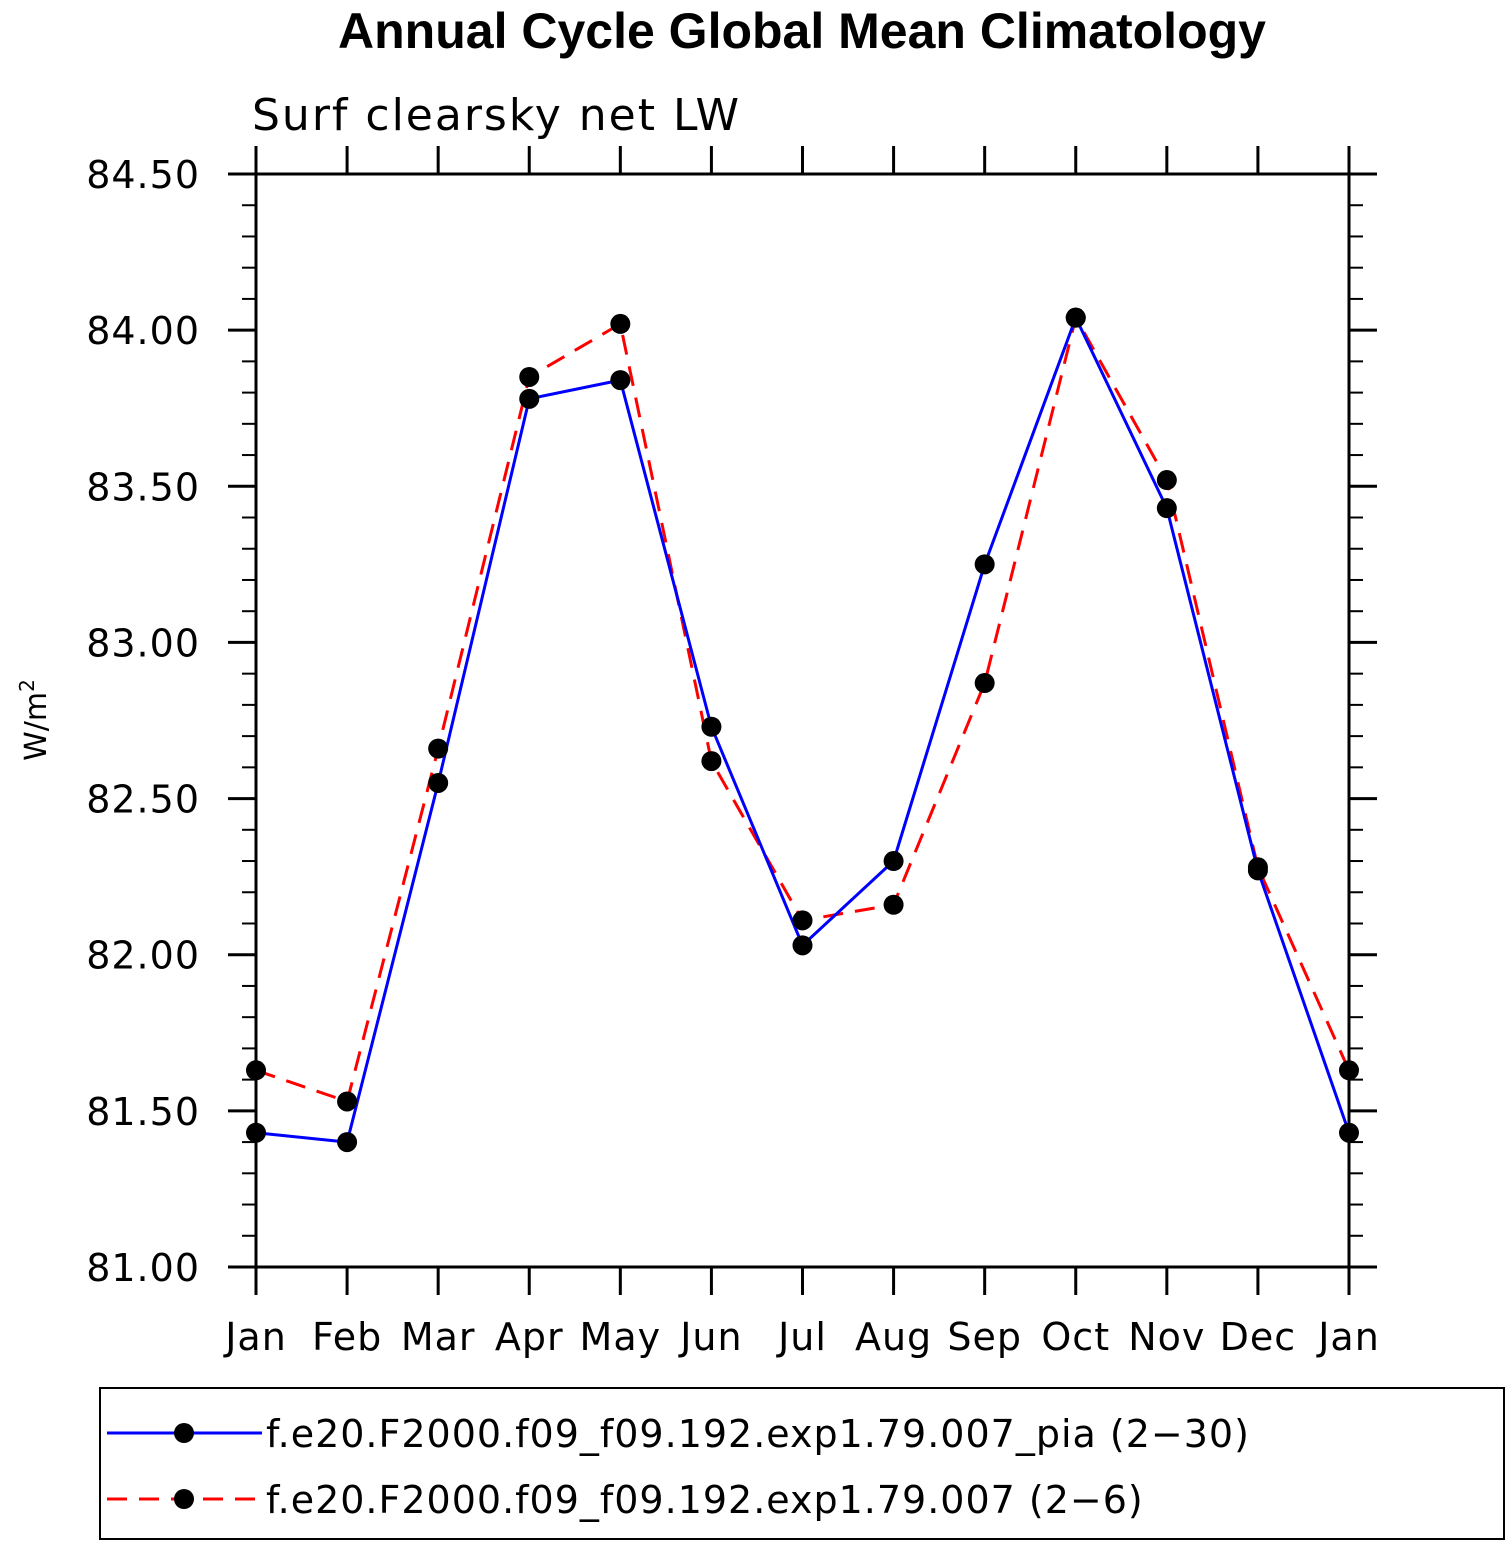 The height and width of the screenshot is (1545, 1511). What do you see at coordinates (143, 956) in the screenshot?
I see `y-tick-label: 82.00` at bounding box center [143, 956].